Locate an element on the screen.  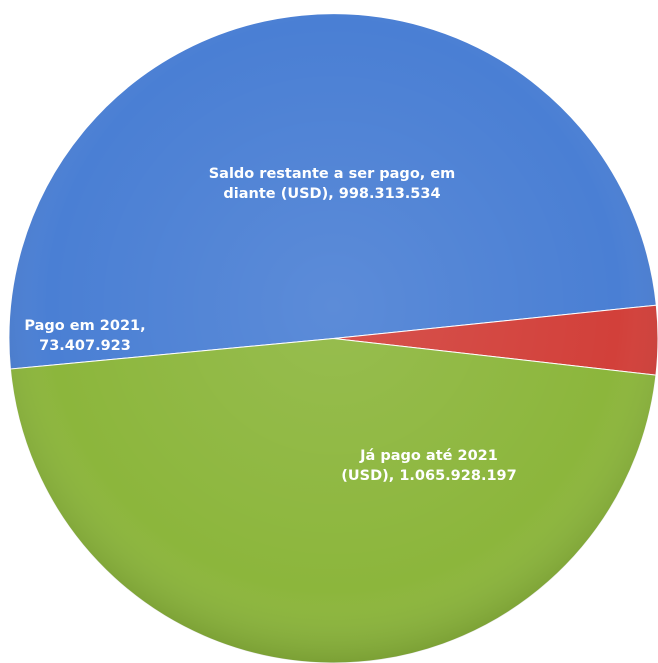
slice-label-0-line-0: Já pago até 2021 is located at coordinates (428, 456).